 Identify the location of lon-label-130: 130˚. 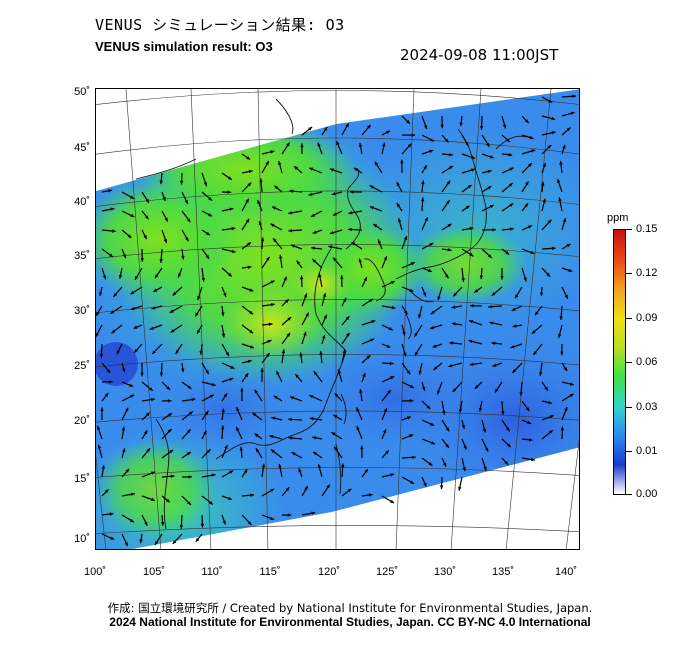
(445, 572).